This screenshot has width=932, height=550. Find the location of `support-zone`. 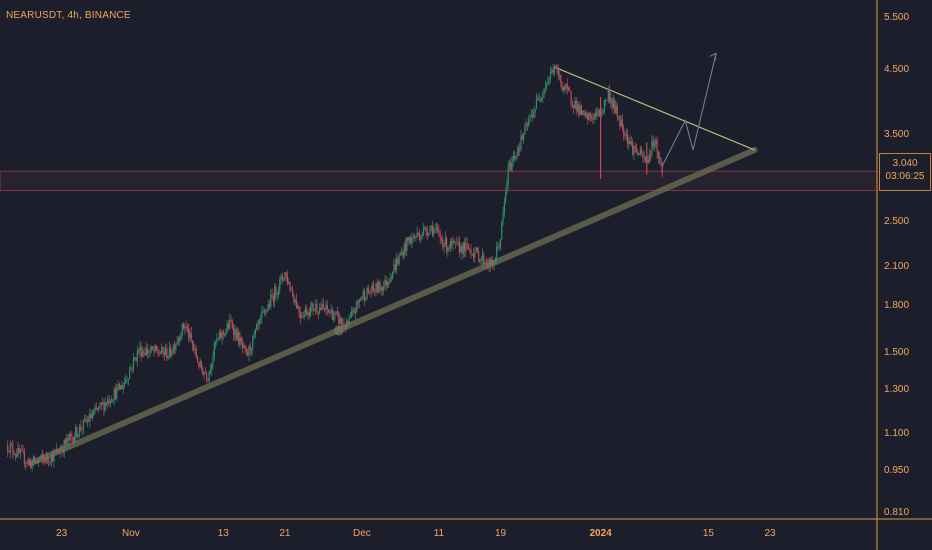

support-zone is located at coordinates (439, 180).